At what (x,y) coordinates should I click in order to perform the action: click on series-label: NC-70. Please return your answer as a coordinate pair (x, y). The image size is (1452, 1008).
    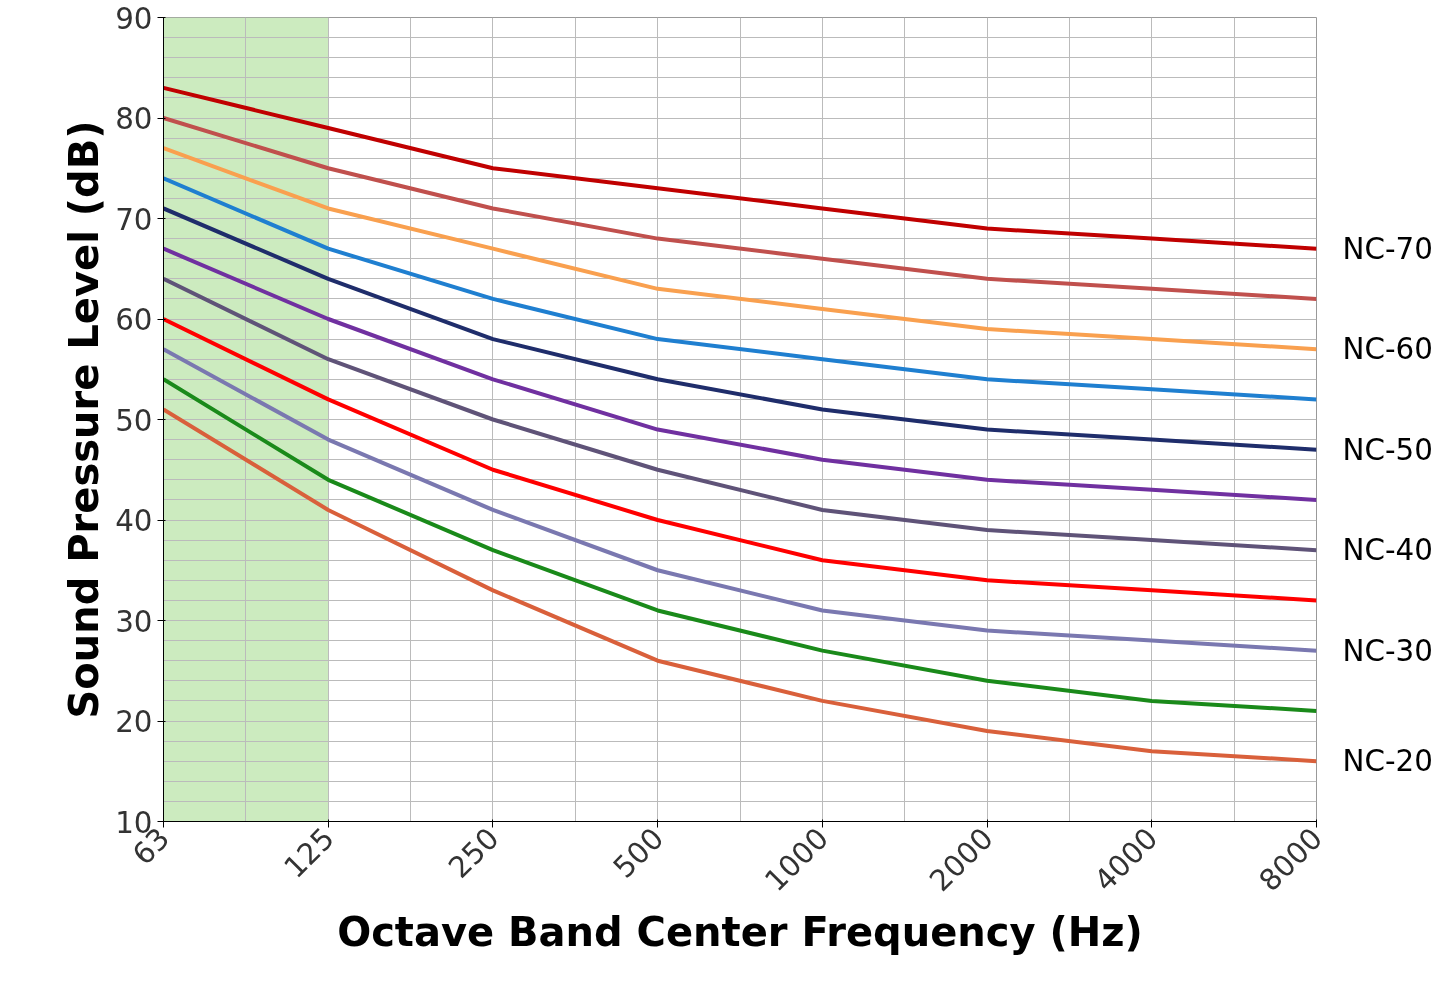
    Looking at the image, I should click on (1387, 248).